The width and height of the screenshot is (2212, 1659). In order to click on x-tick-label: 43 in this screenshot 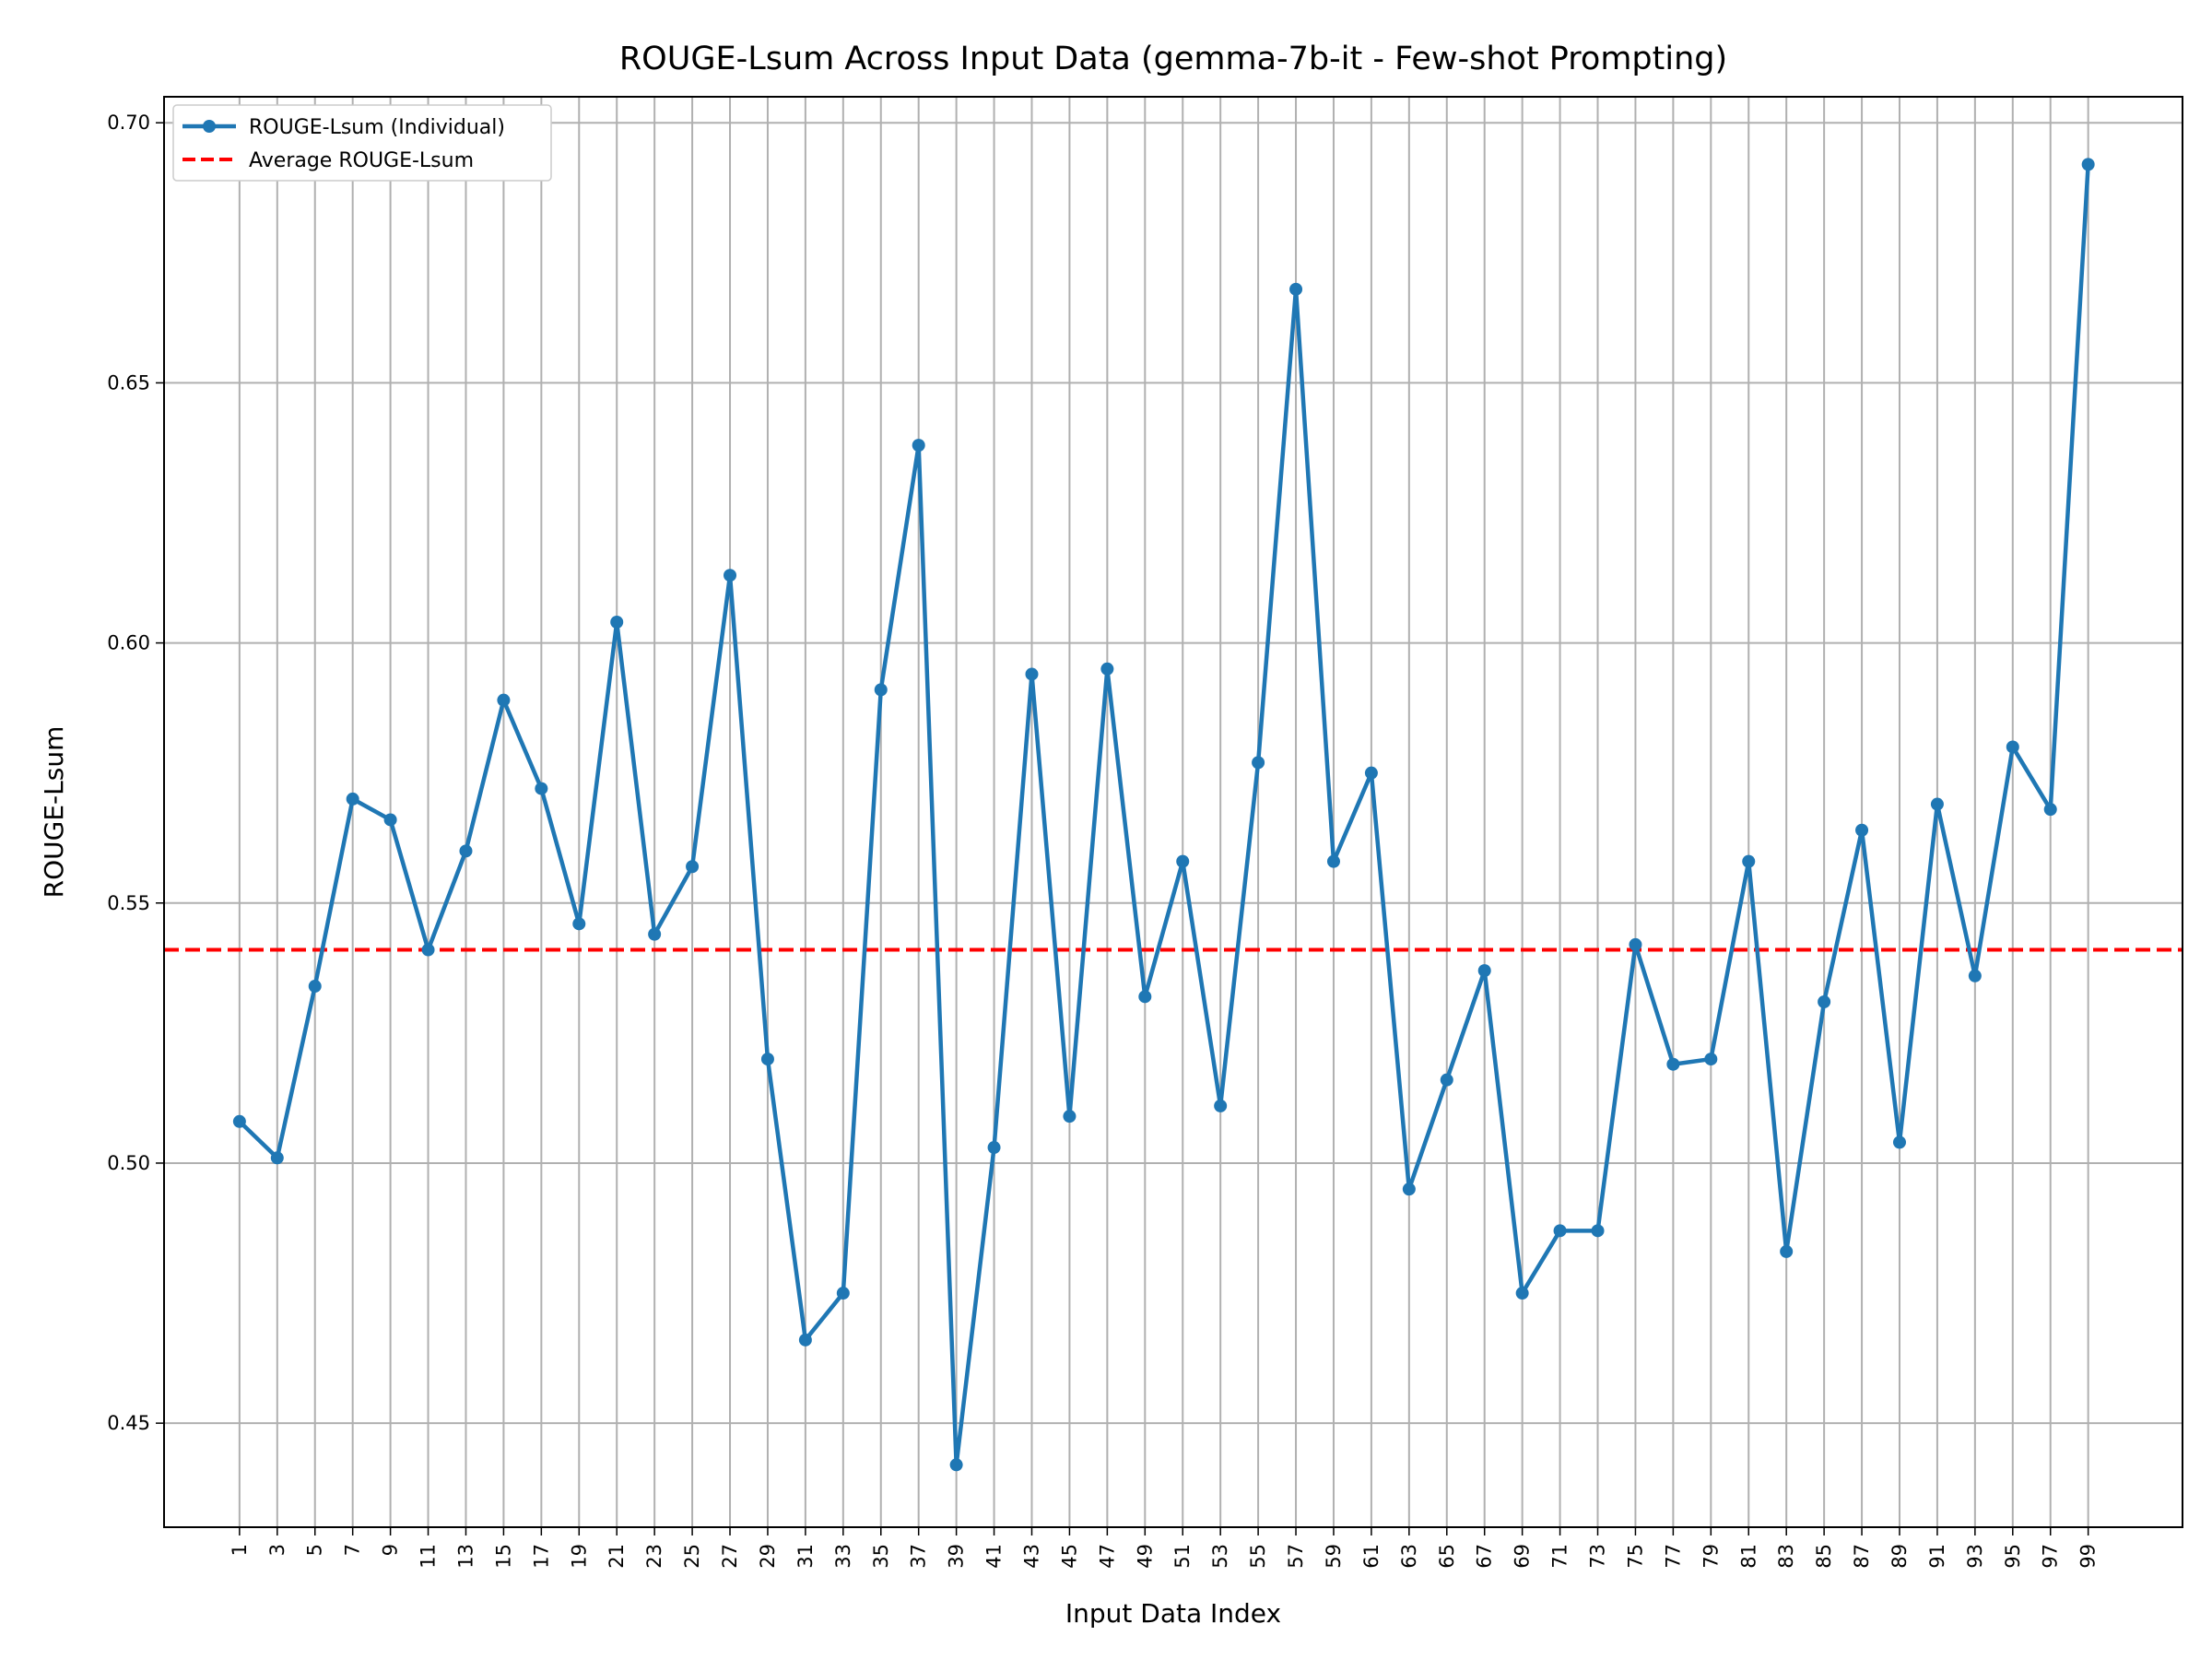, I will do `click(1031, 1556)`.